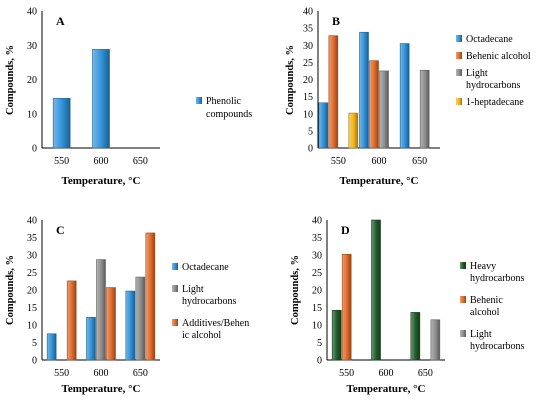 This screenshot has height=402, width=550. I want to click on panel-label: A, so click(60, 21).